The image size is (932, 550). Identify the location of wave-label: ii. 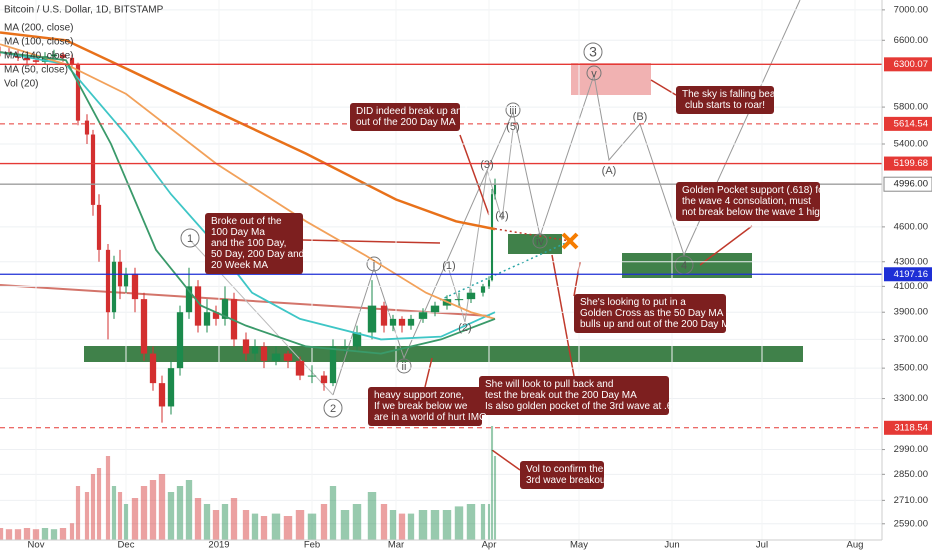
(404, 367).